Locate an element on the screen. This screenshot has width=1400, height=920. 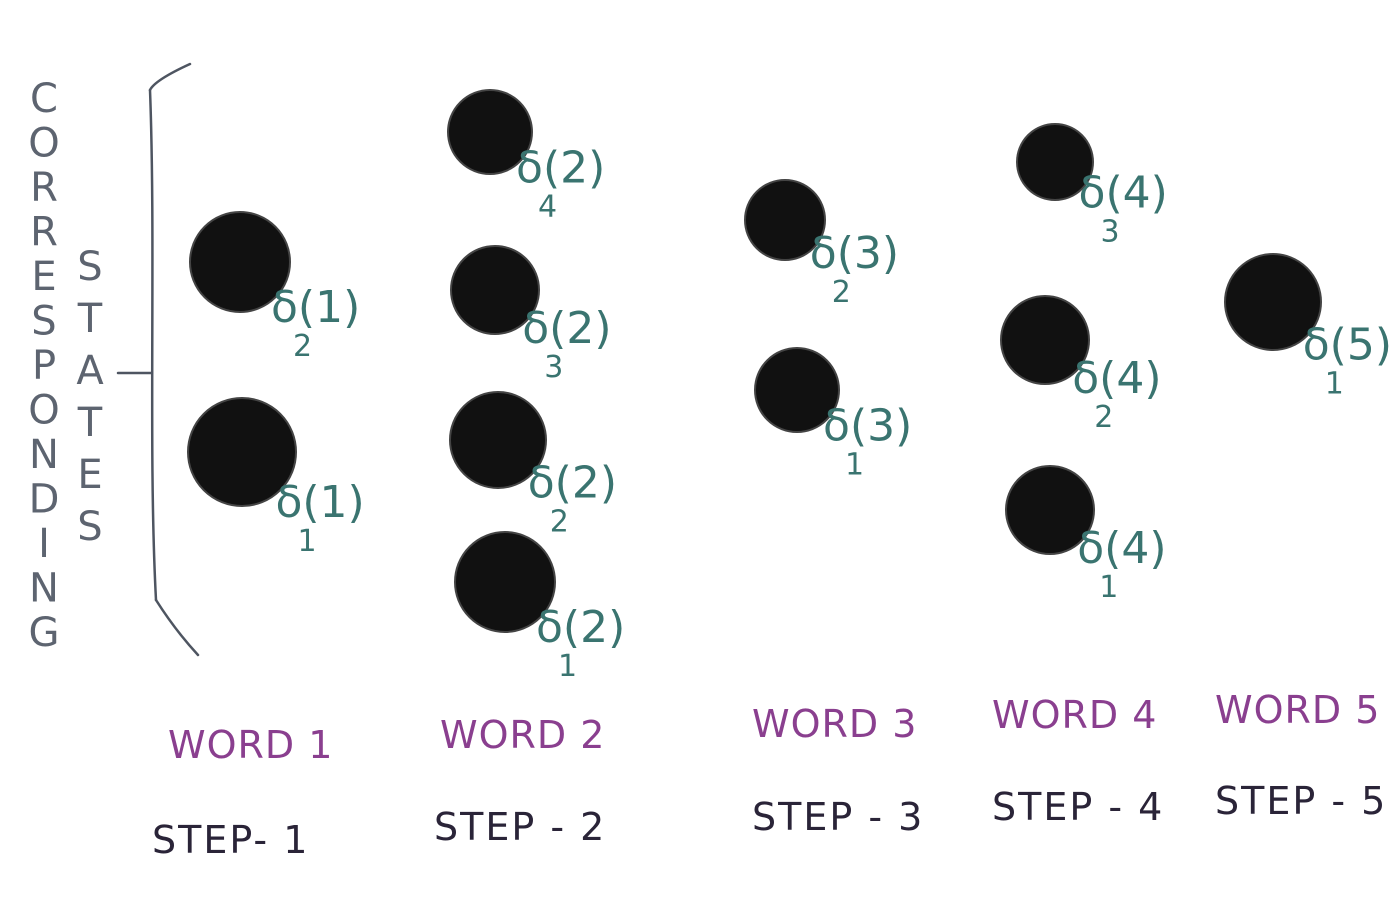
corresponding-label-letter: E is located at coordinates (43, 277).